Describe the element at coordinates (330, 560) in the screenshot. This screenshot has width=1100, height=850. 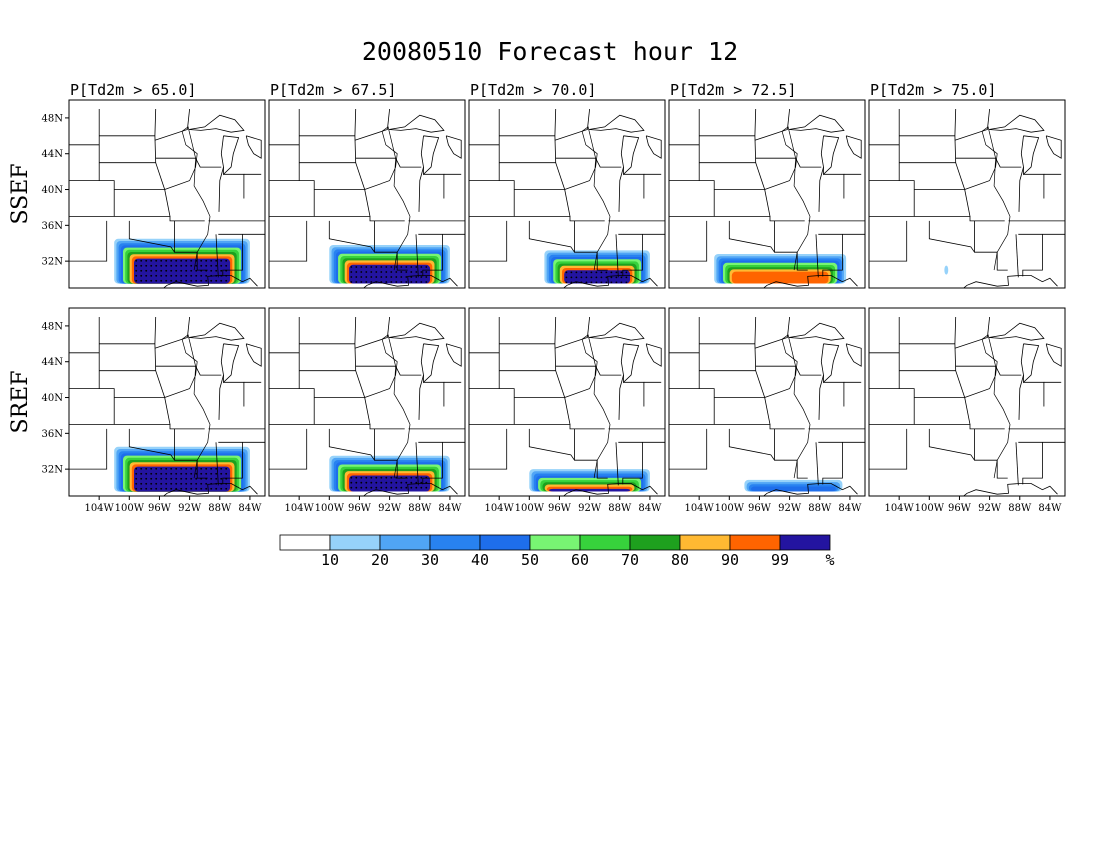
I see `colorbar-label: 10` at that location.